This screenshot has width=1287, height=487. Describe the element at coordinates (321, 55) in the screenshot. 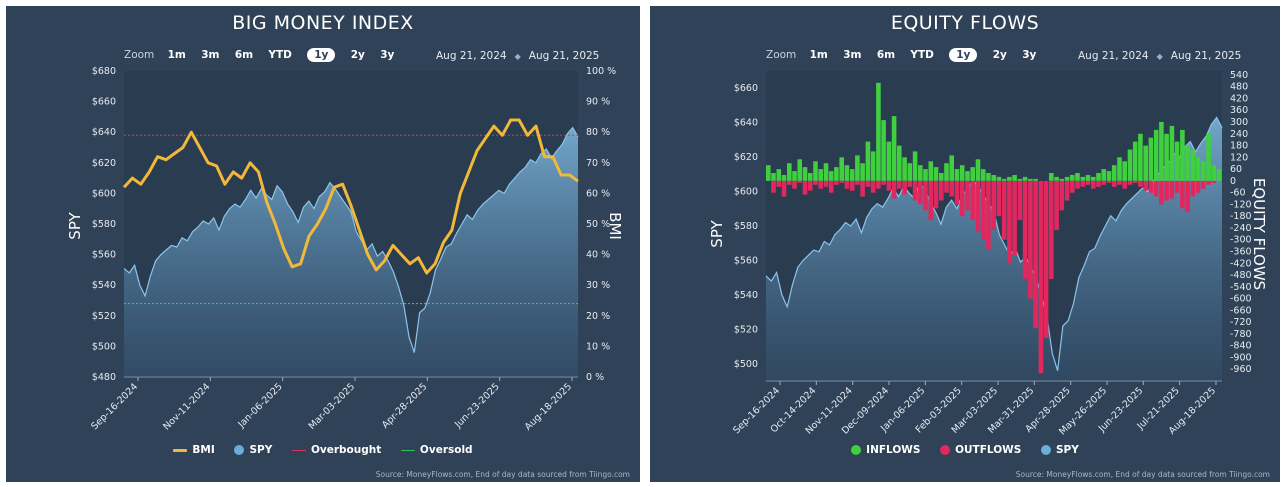

I see `zoom-1y-button: 1y` at that location.